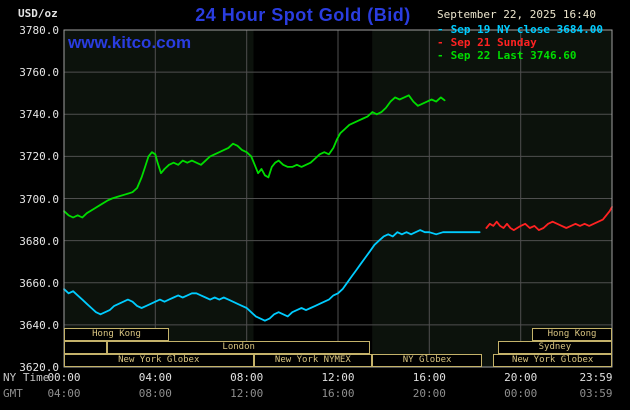 The height and width of the screenshot is (410, 630). Describe the element at coordinates (596, 377) in the screenshot. I see `ny-time-tick-label: 23:59` at that location.